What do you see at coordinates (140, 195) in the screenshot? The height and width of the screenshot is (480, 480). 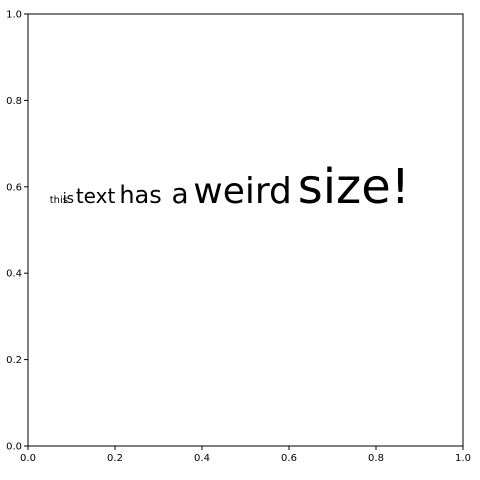 I see `annotation-word-has: has` at bounding box center [140, 195].